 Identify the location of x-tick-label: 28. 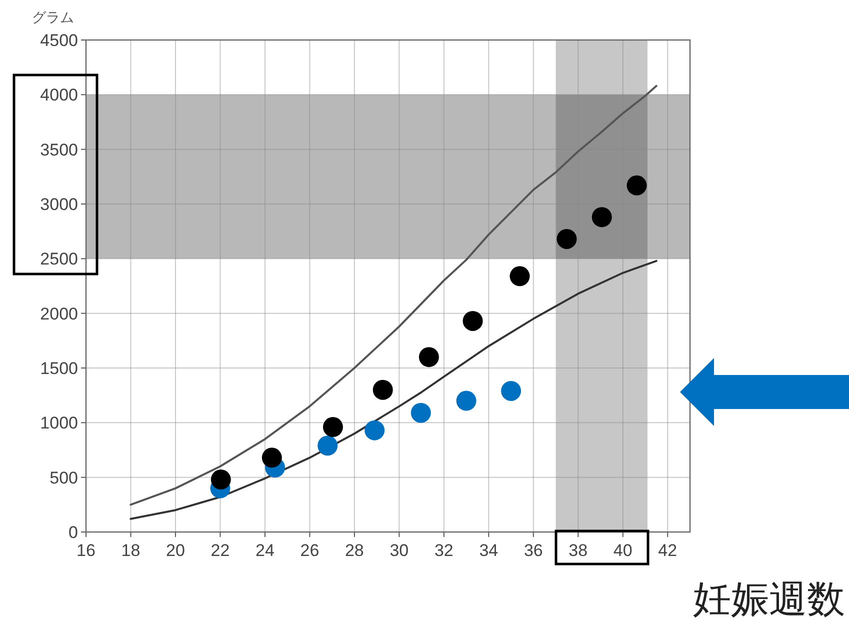
(354, 550).